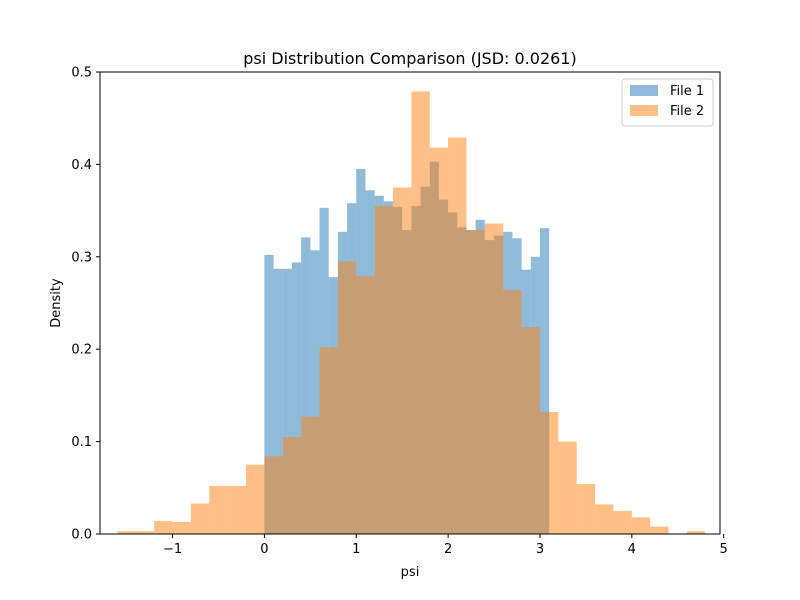  Describe the element at coordinates (264, 549) in the screenshot. I see `x-tick-label: 0` at that location.